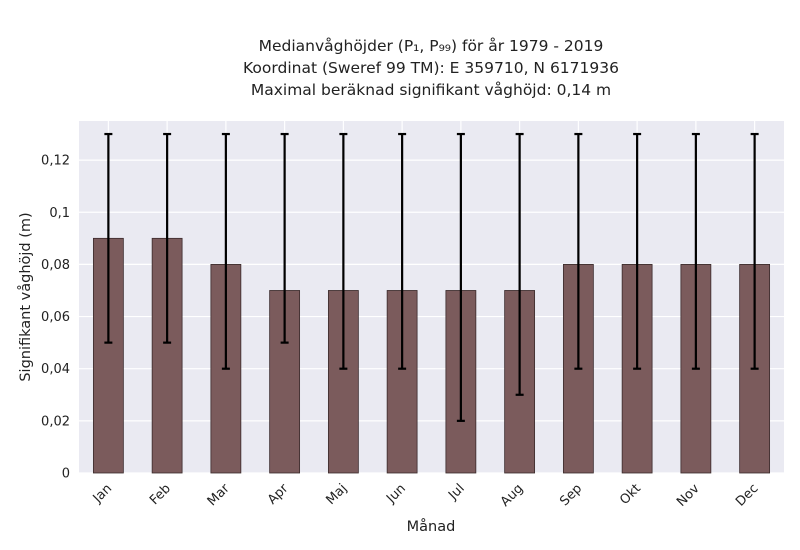  Describe the element at coordinates (456, 492) in the screenshot. I see `x-tick-label-jul: Jul` at that location.